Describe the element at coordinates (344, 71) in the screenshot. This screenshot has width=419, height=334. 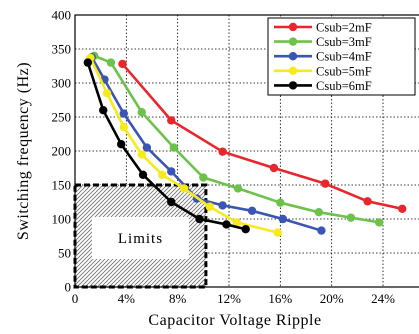
I see `legend-label: Csub=5mF` at that location.